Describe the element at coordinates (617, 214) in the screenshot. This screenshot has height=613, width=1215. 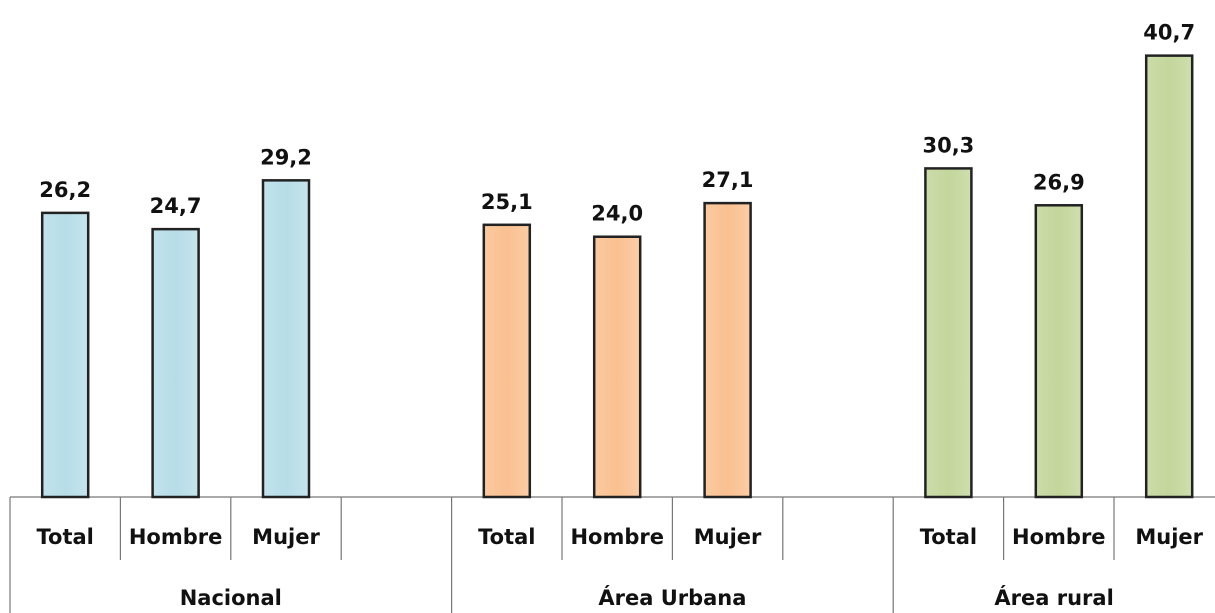
I see `value-label: 24,0` at that location.